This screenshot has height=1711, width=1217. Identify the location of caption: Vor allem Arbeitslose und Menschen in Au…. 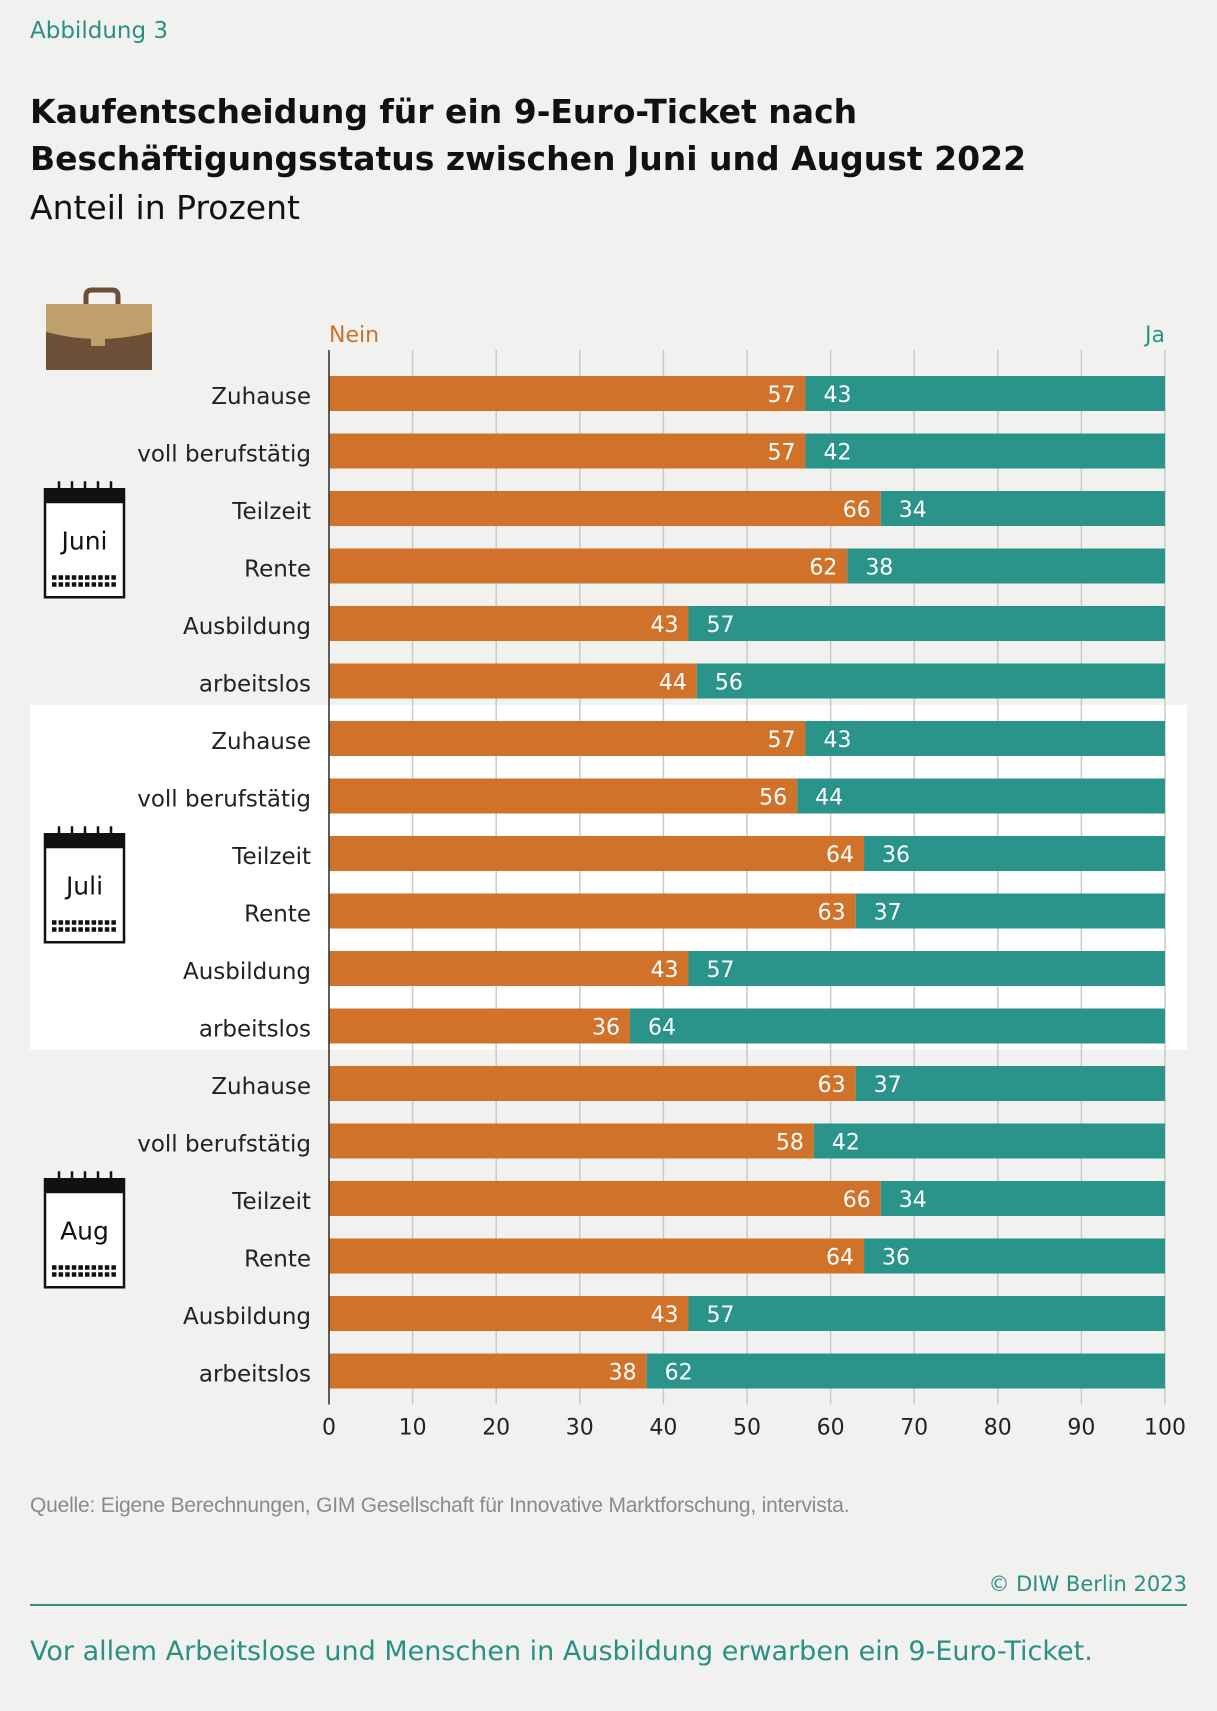
(561, 1651).